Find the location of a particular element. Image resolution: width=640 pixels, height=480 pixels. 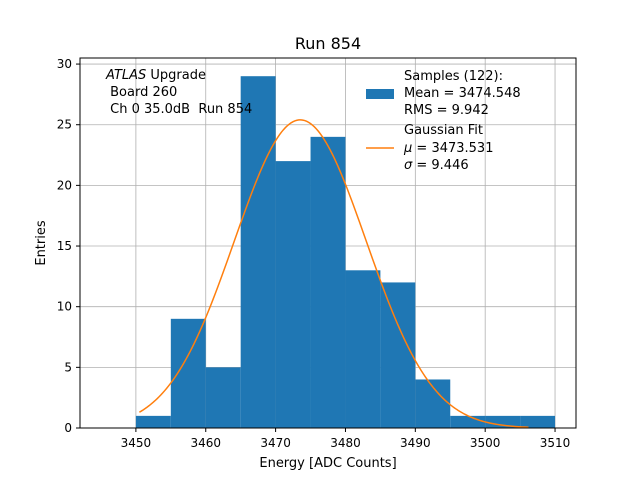

y-tick-label: 30 is located at coordinates (64, 64).